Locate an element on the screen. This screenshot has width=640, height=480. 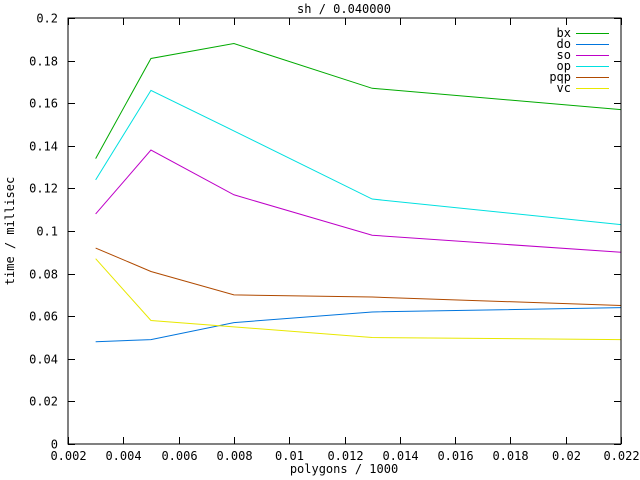
legend-label-op: op is located at coordinates (564, 66).